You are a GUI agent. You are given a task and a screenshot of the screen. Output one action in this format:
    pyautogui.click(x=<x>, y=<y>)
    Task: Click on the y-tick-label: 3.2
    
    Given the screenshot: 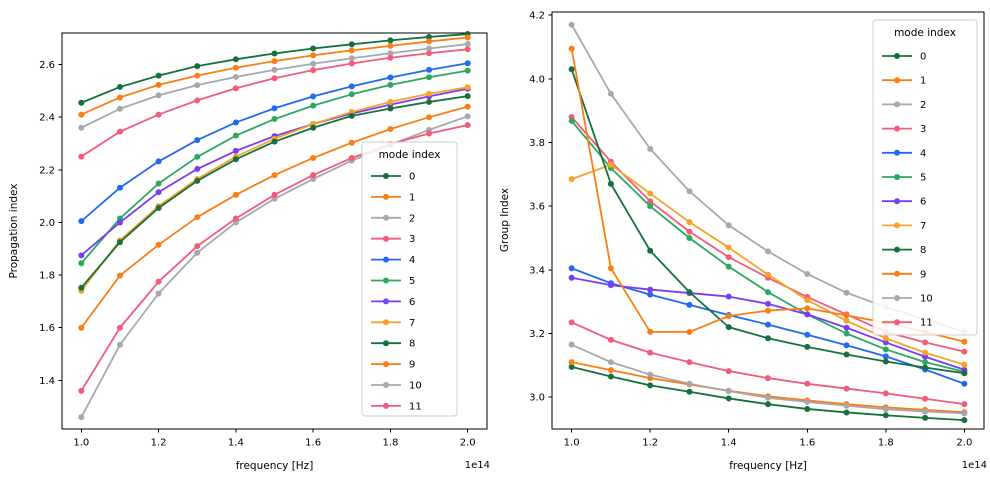 What is the action you would take?
    pyautogui.click(x=537, y=334)
    